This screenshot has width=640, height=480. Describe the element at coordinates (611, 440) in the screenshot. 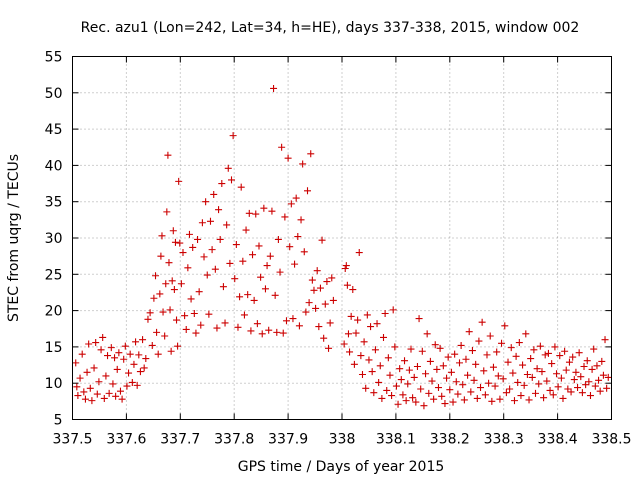

I see `x-tick-label: 338.5` at that location.